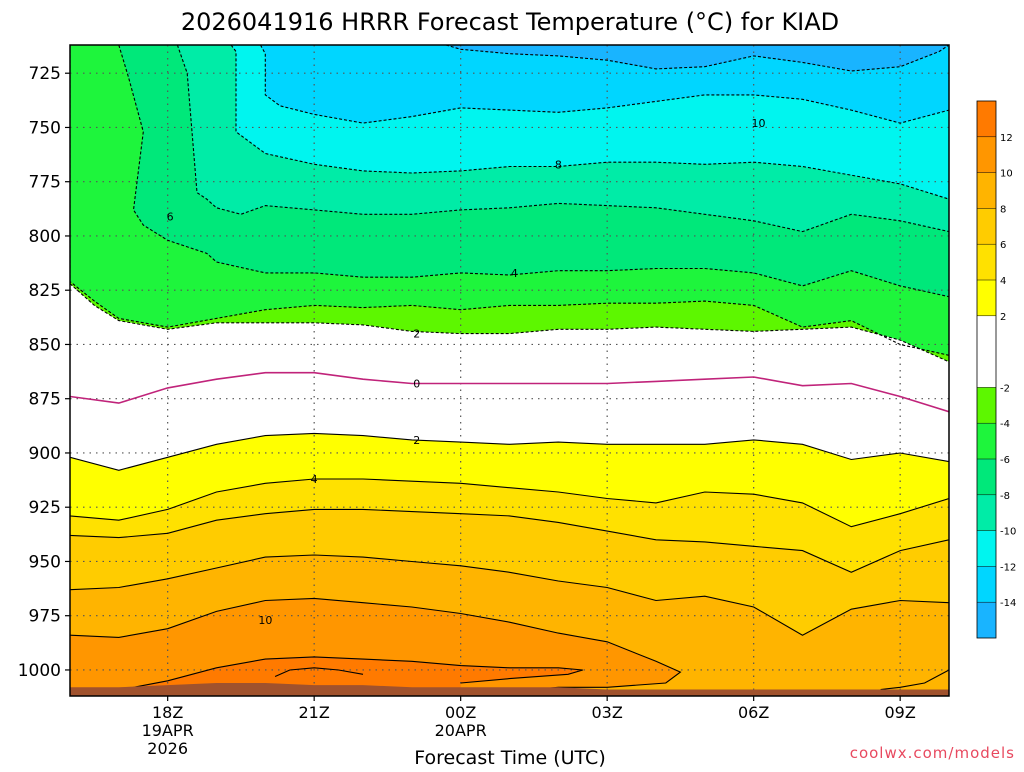  Describe the element at coordinates (45, 183) in the screenshot. I see `y-tick-label: 775` at that location.